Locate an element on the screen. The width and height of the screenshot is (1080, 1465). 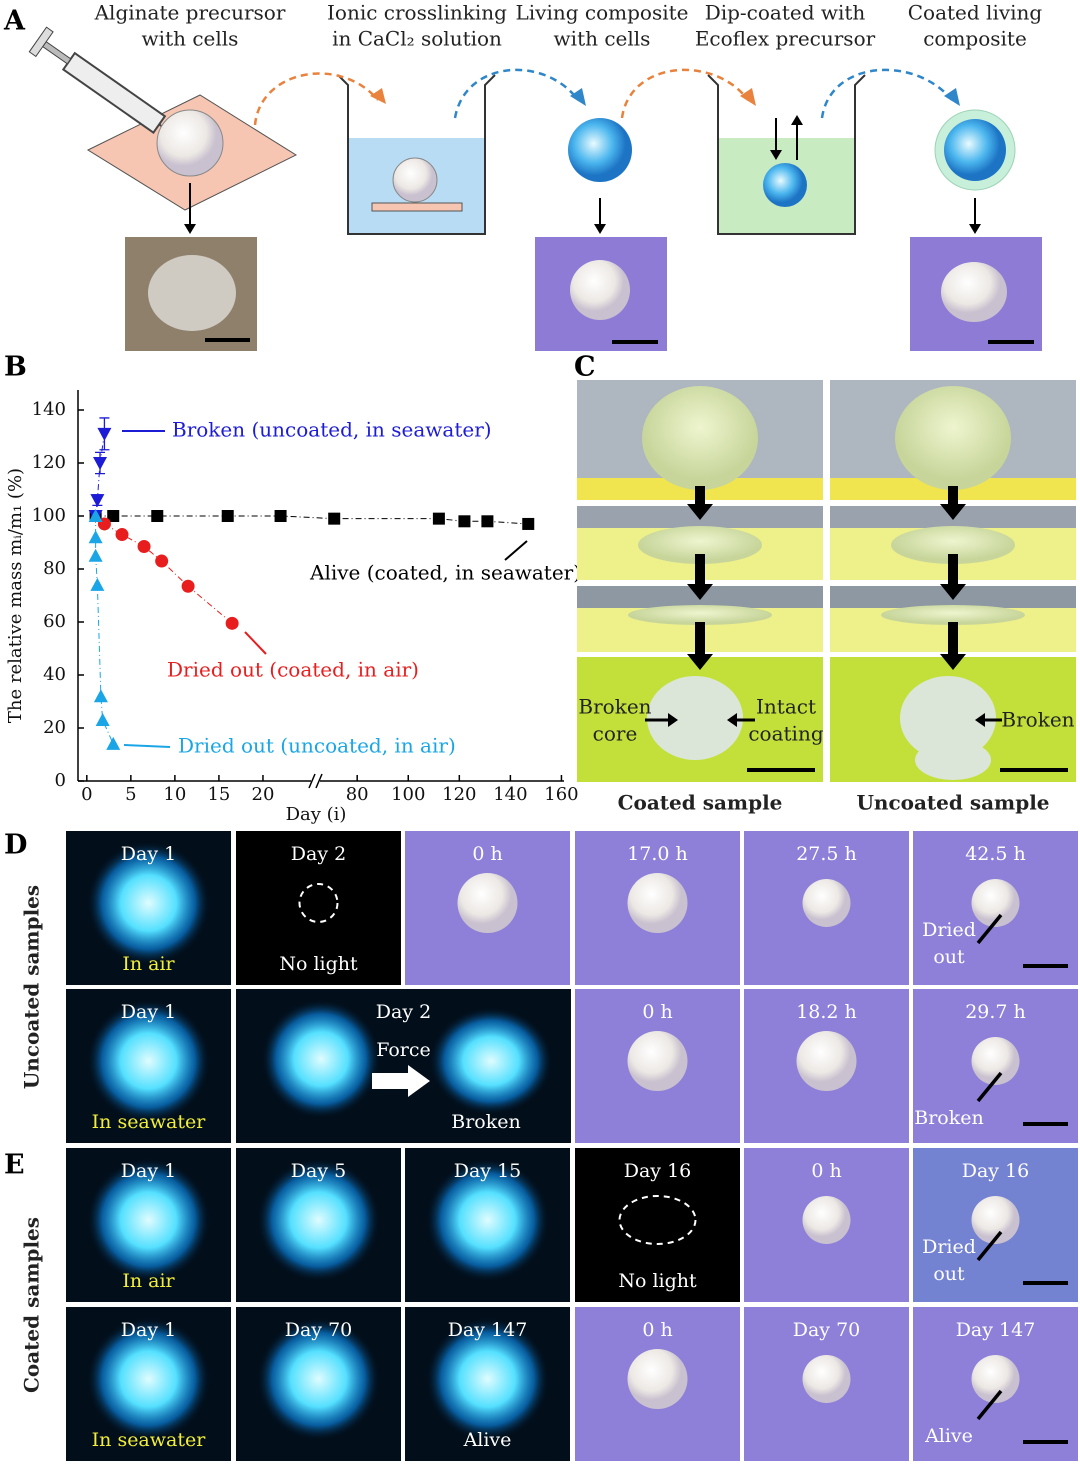
beaker is located at coordinates (786, 154).